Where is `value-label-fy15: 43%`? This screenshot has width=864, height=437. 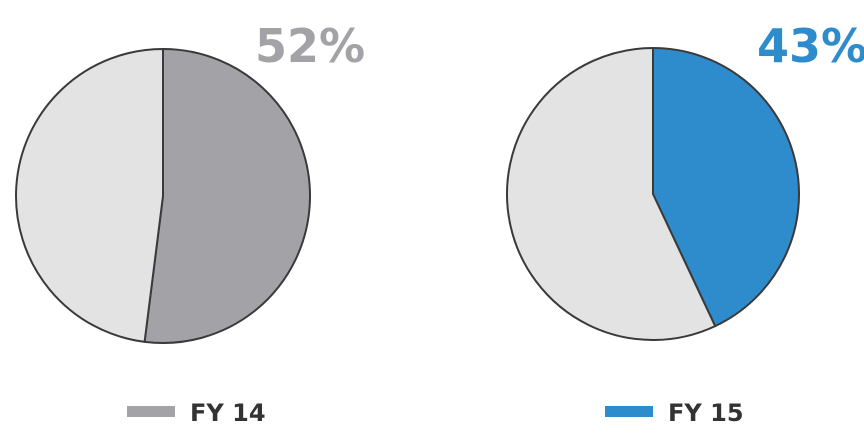
value-label-fy15: 43% is located at coordinates (810, 46).